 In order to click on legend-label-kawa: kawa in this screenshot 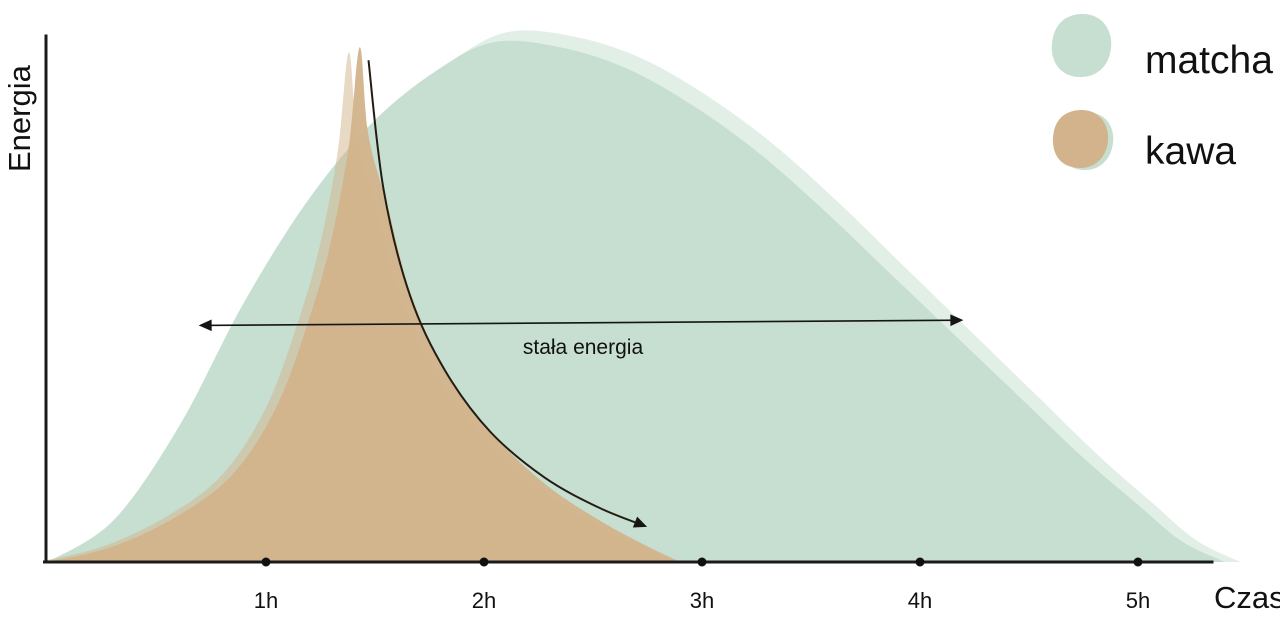, I will do `click(1190, 151)`.